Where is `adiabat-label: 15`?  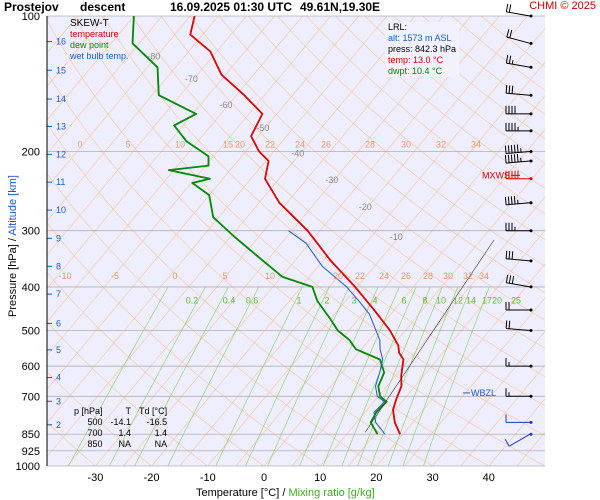
adiabat-label: 15 is located at coordinates (228, 144).